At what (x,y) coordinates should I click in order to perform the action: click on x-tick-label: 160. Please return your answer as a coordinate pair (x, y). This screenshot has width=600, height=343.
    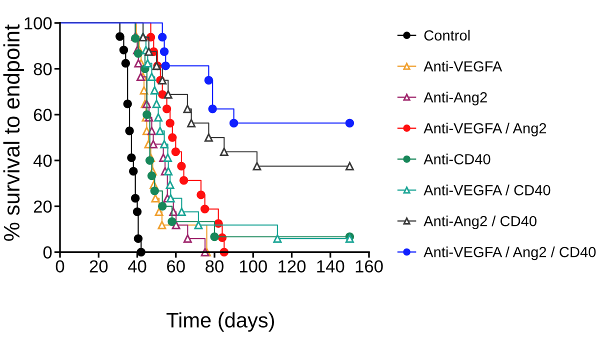
    Looking at the image, I should click on (369, 266).